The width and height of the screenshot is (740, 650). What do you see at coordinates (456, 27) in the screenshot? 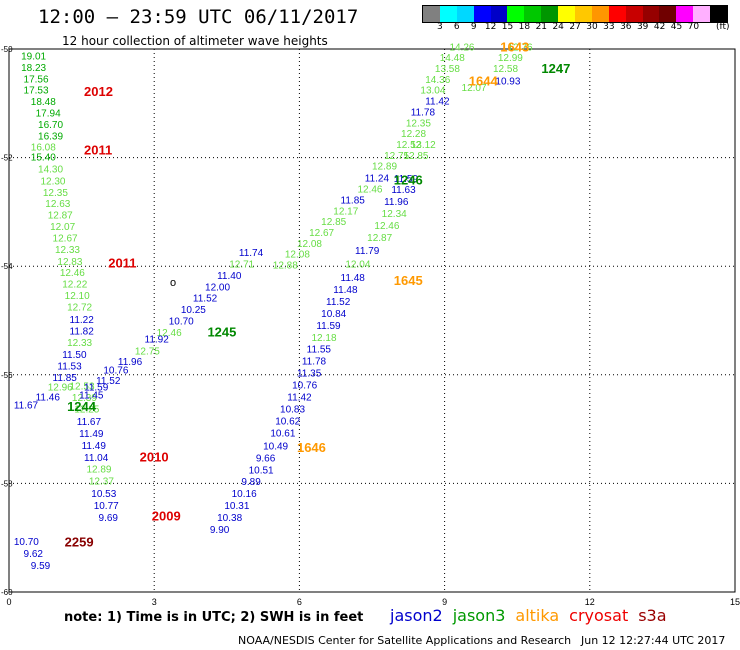
I see `color-scale-label: 6` at bounding box center [456, 27].